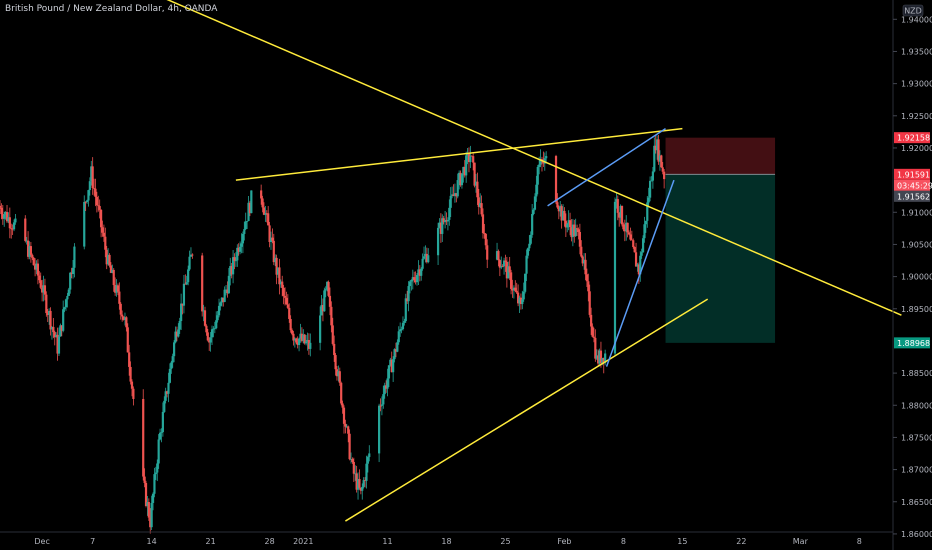  What do you see at coordinates (447, 541) in the screenshot?
I see `time-axis: Dec 7 14 21 28 2021 11 18 25 Feb 8 15 22 Mar 8` at bounding box center [447, 541].